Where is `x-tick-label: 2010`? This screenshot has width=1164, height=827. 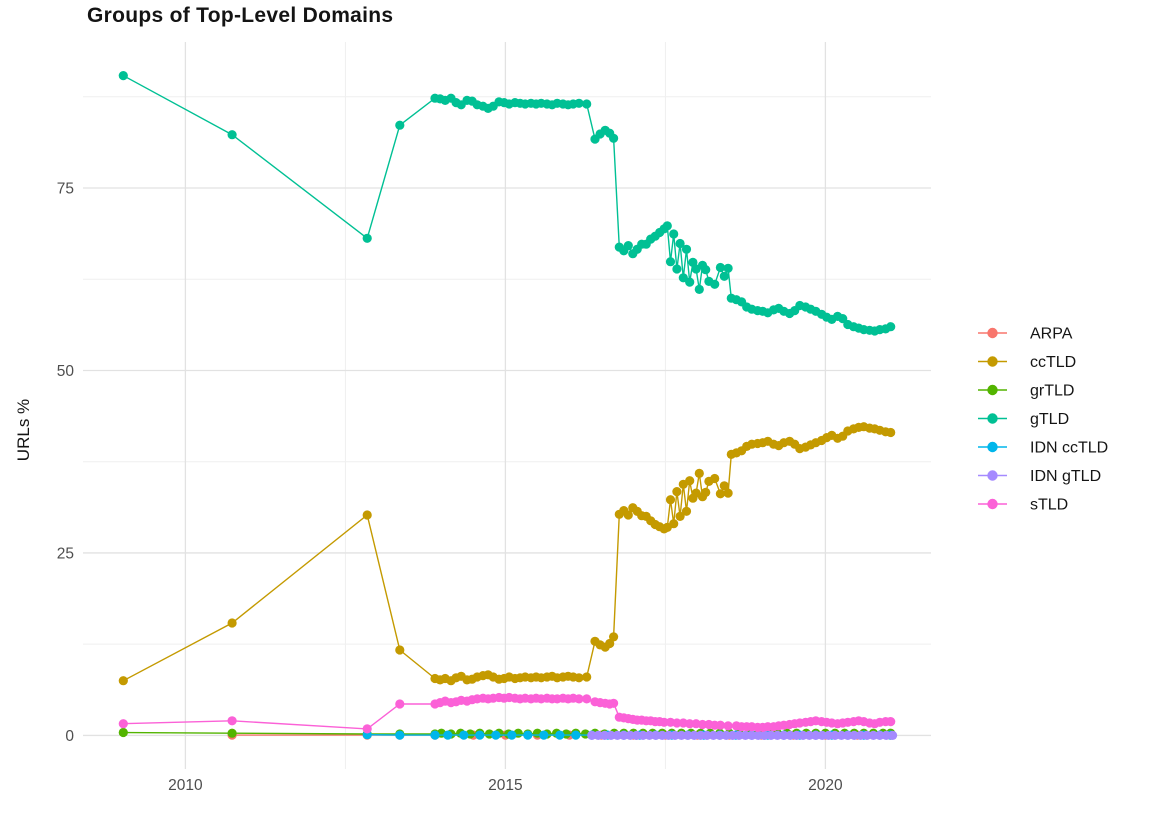
x-tick-label: 2010 is located at coordinates (185, 785).